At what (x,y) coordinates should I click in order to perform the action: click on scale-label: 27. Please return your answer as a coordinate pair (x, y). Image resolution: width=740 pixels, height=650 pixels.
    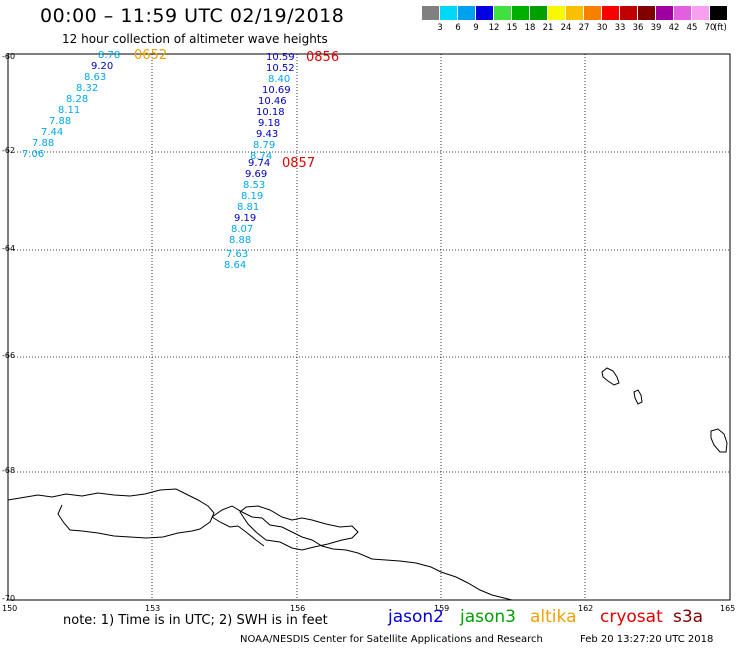
    Looking at the image, I should click on (584, 28).